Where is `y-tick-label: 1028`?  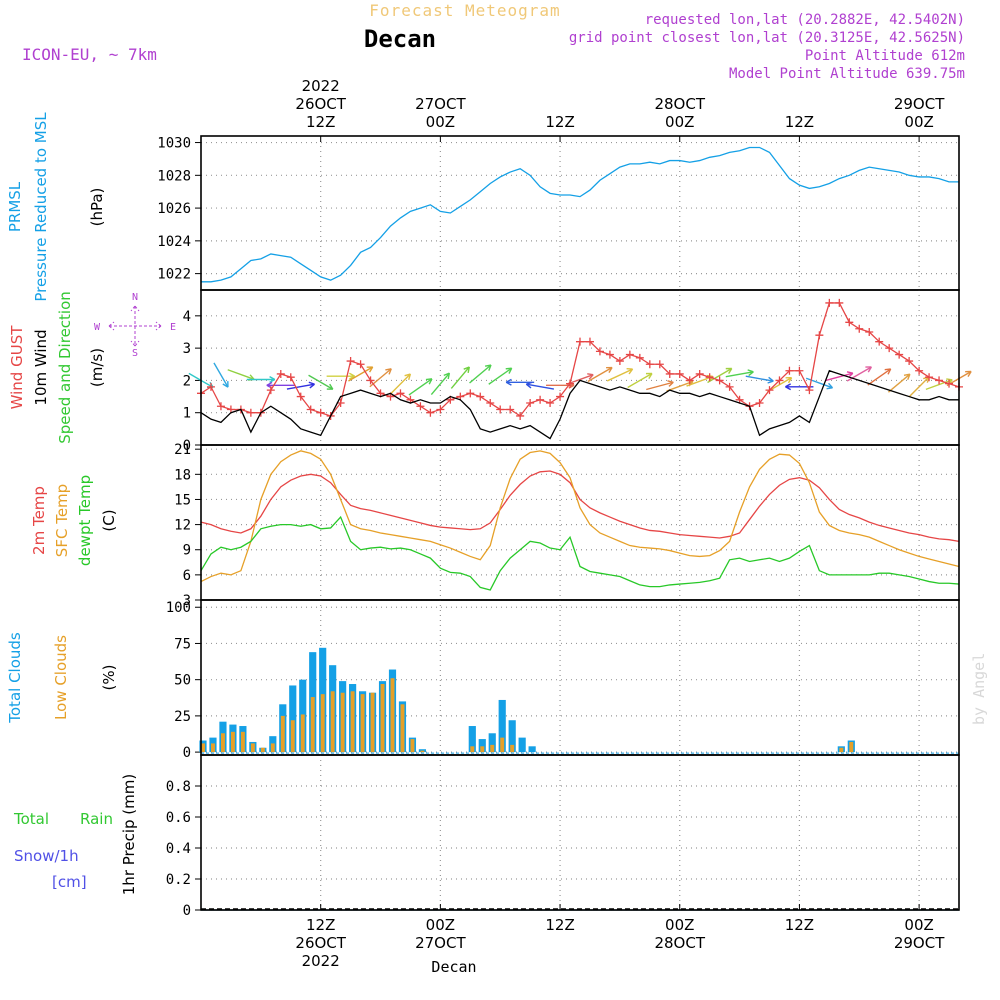 y-tick-label: 1028 is located at coordinates (174, 176).